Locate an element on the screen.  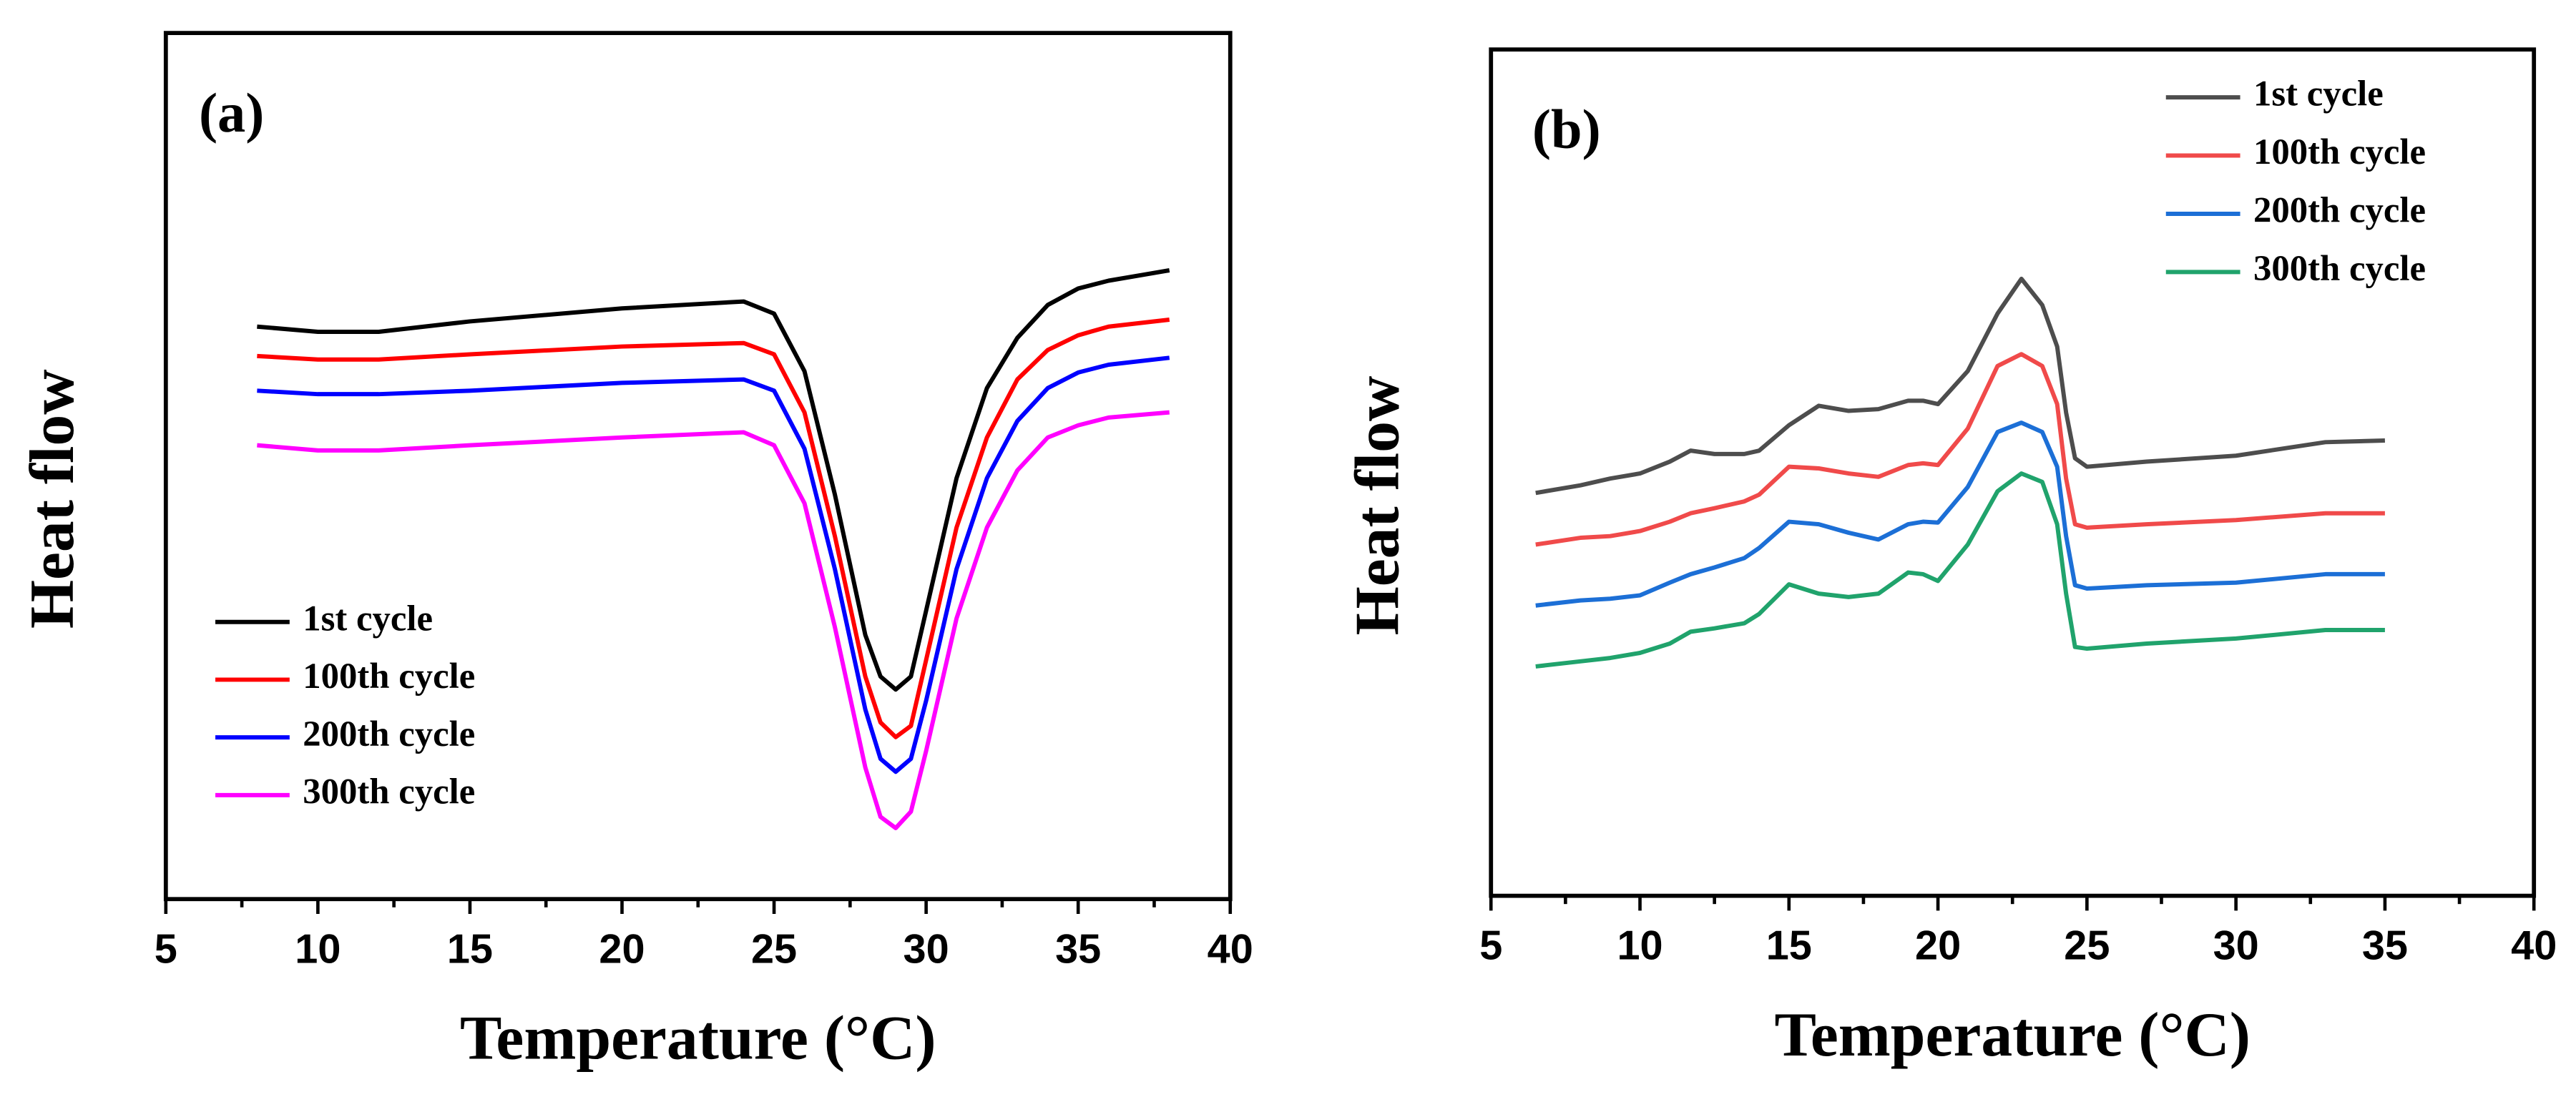
panel-label: (b) is located at coordinates (1567, 129).